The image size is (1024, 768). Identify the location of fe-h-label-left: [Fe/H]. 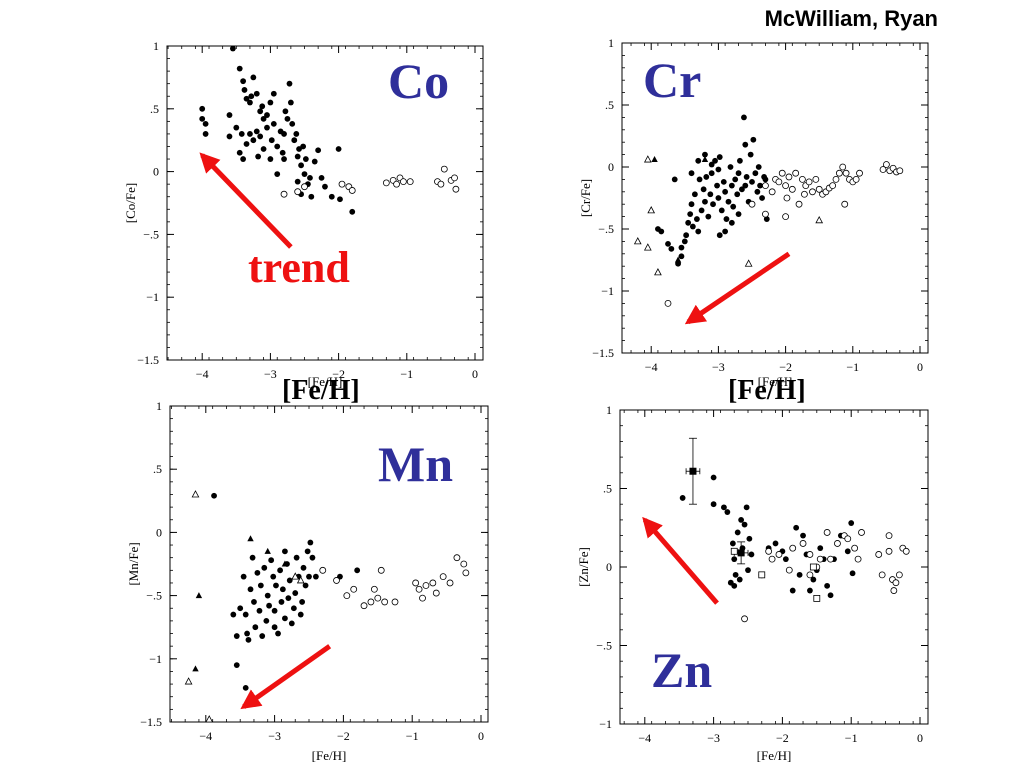
(321, 390).